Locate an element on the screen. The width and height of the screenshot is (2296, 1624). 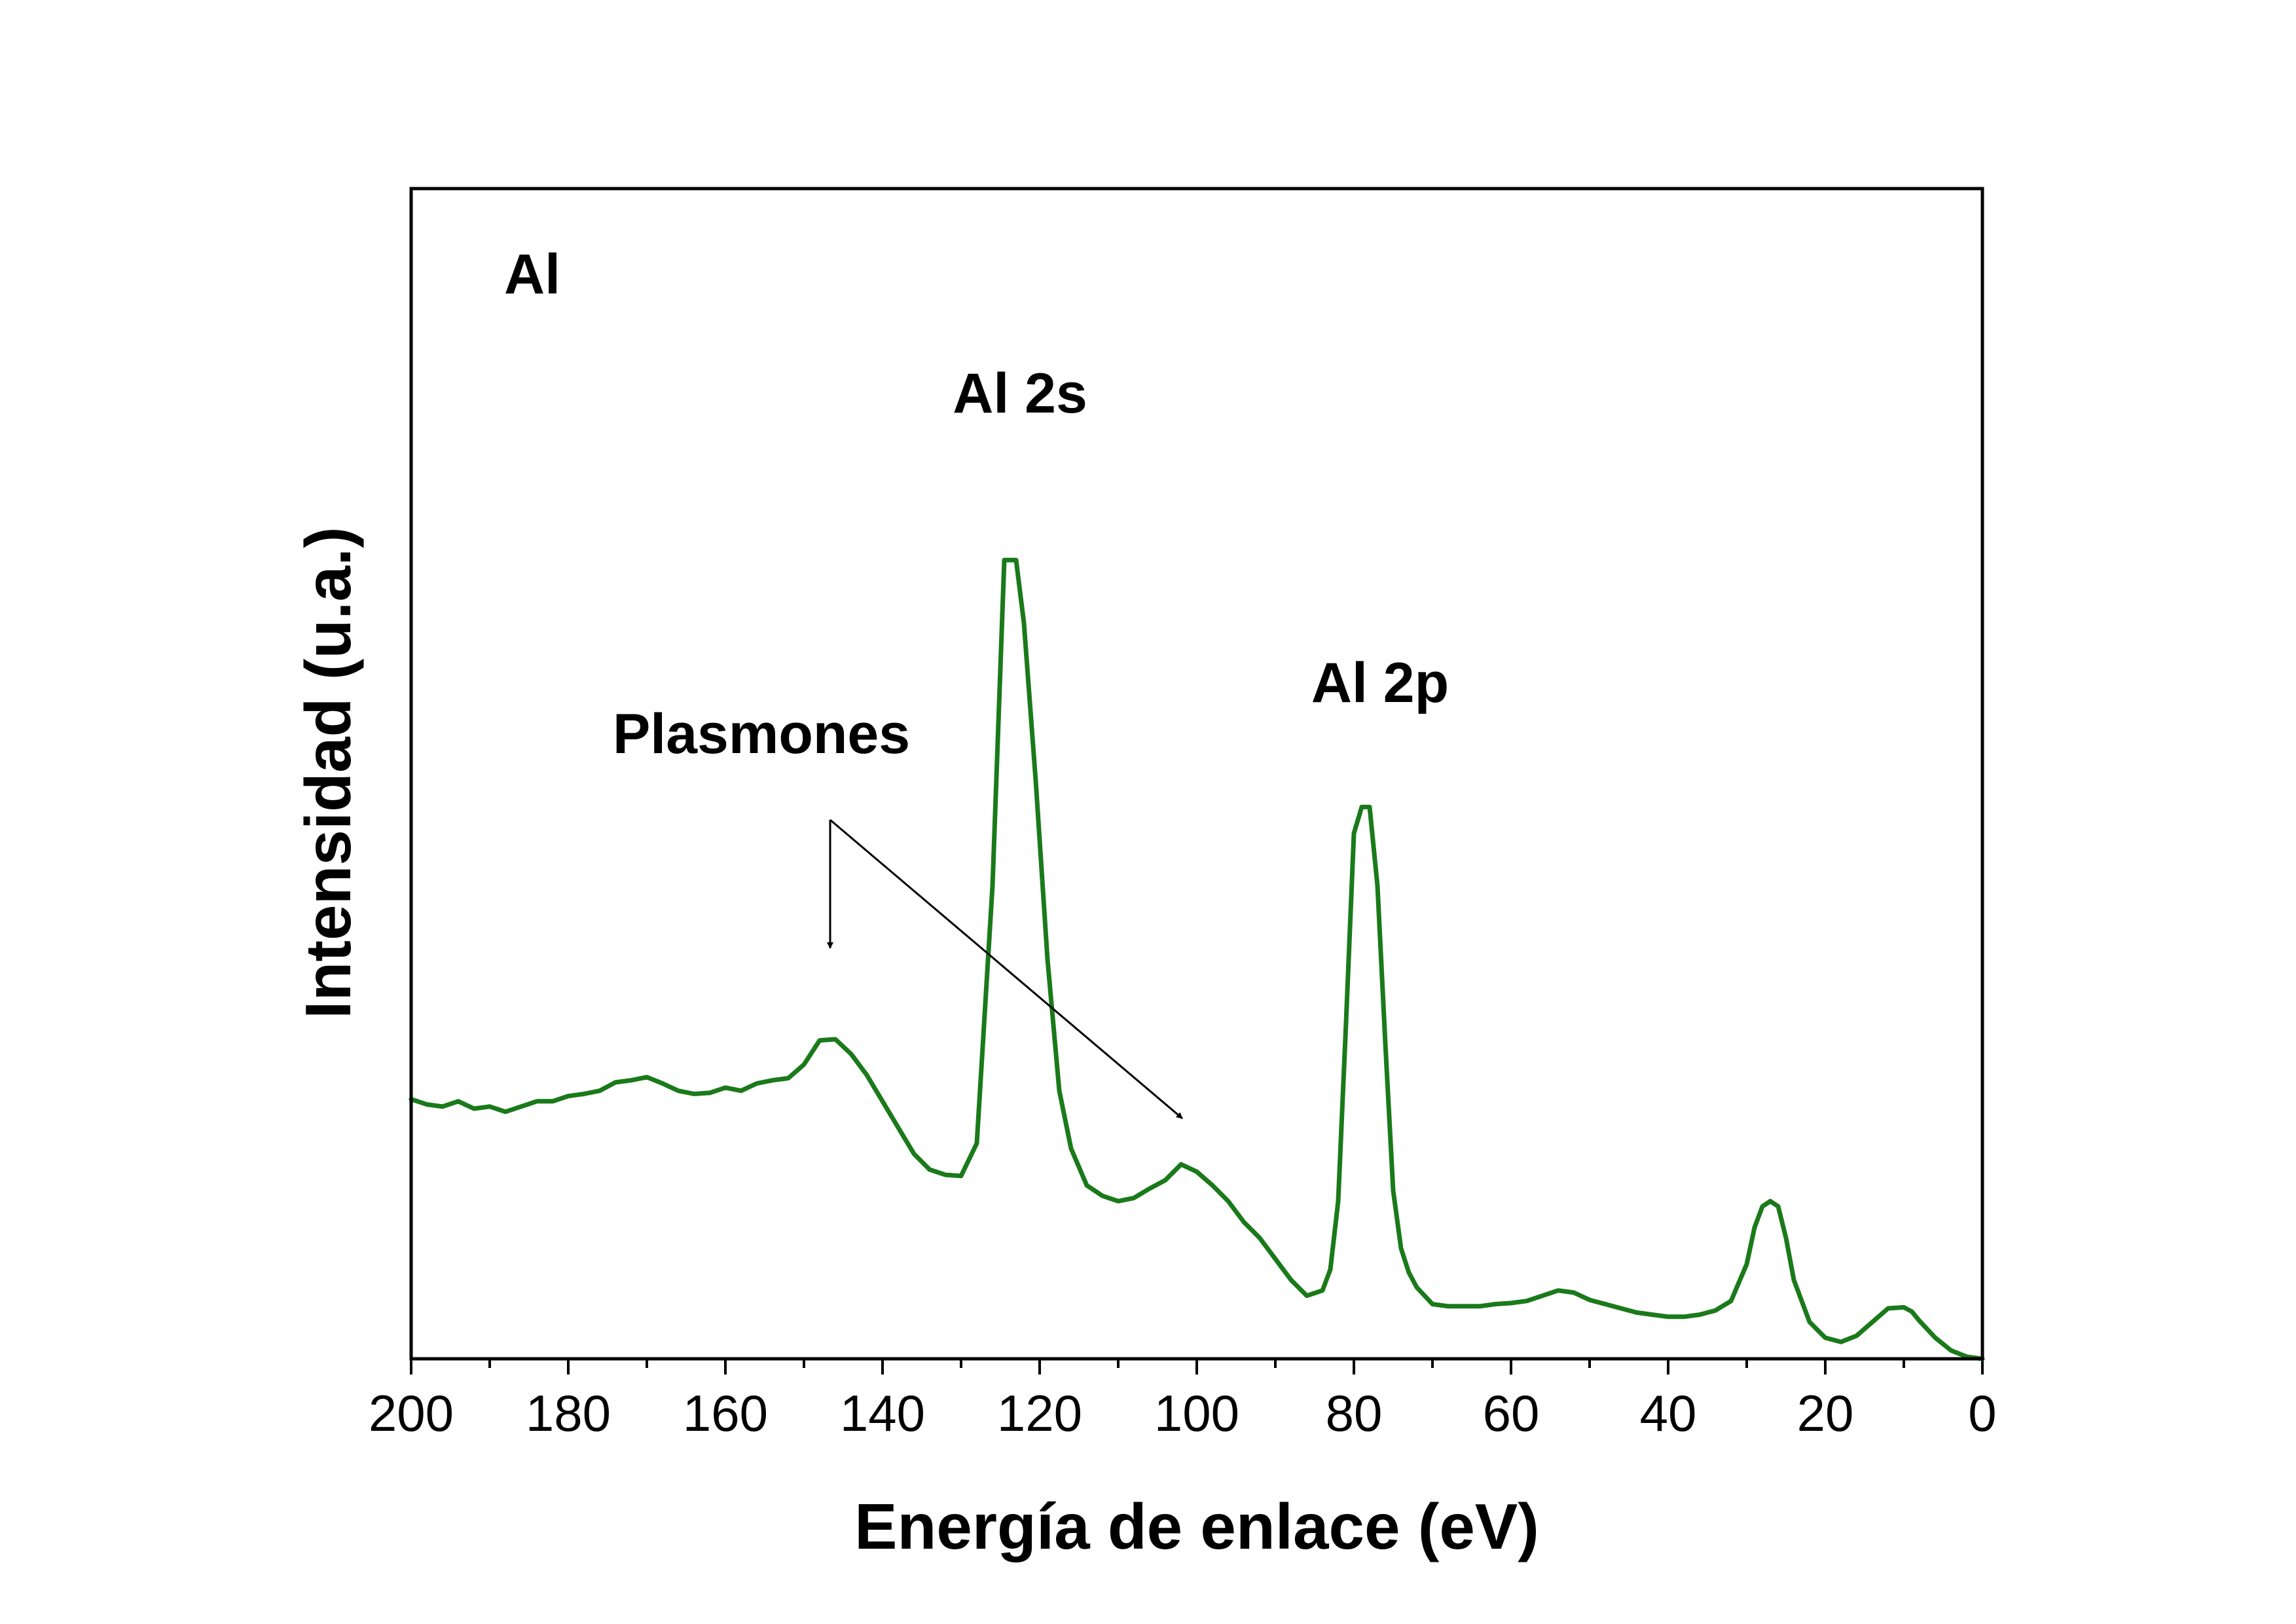
x-tick-labels: 200 180 160 140 120 100 80 60 40 20 0 is located at coordinates (1183, 1413).